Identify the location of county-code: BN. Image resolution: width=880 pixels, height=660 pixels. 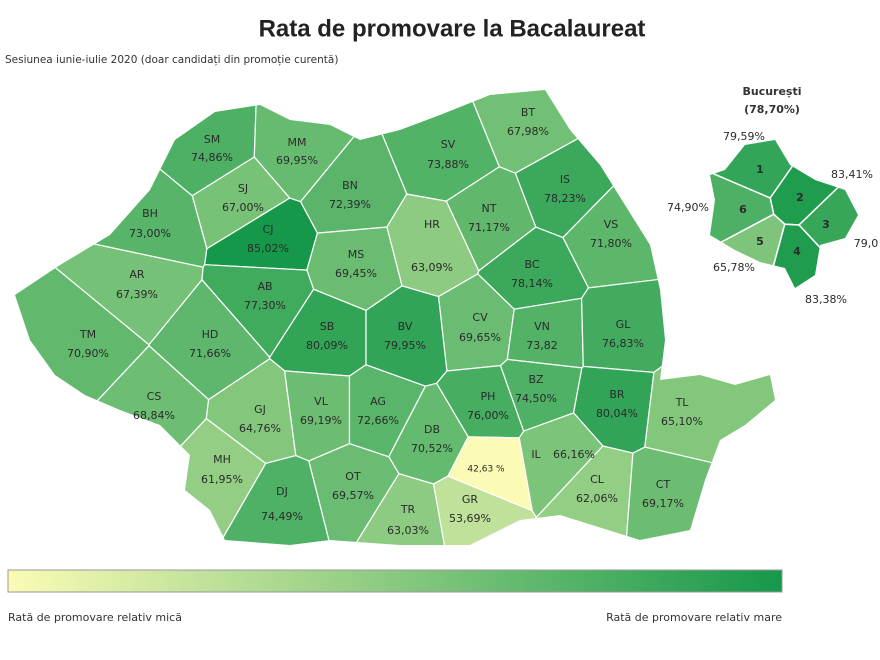
(350, 185).